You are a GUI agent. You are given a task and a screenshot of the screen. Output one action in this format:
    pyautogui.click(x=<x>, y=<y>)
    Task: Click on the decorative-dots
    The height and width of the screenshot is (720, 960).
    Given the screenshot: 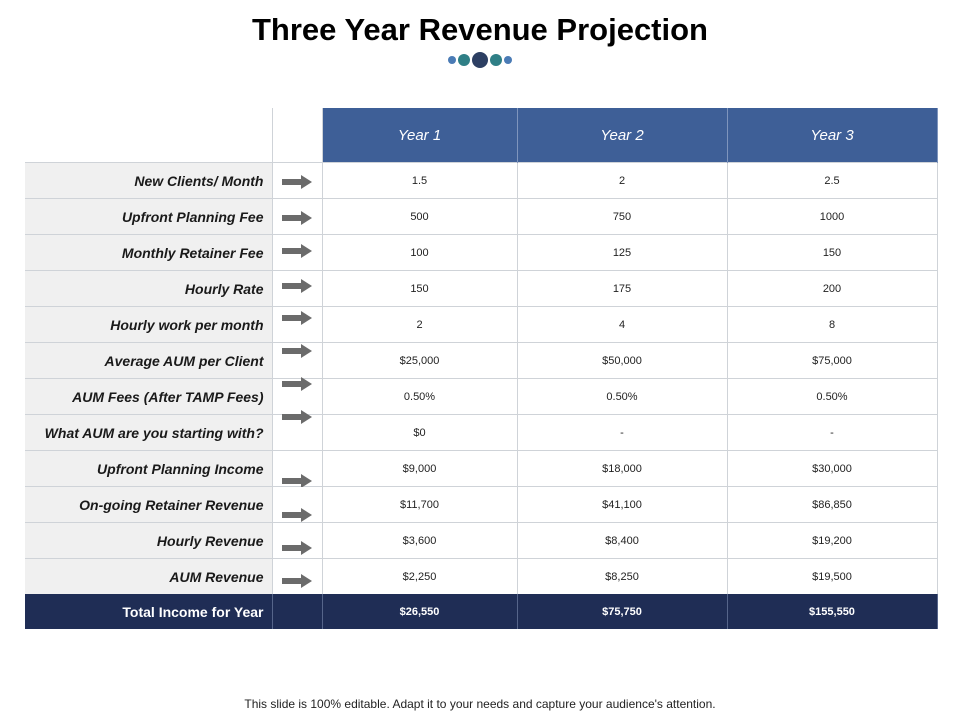 What is the action you would take?
    pyautogui.click(x=480, y=60)
    